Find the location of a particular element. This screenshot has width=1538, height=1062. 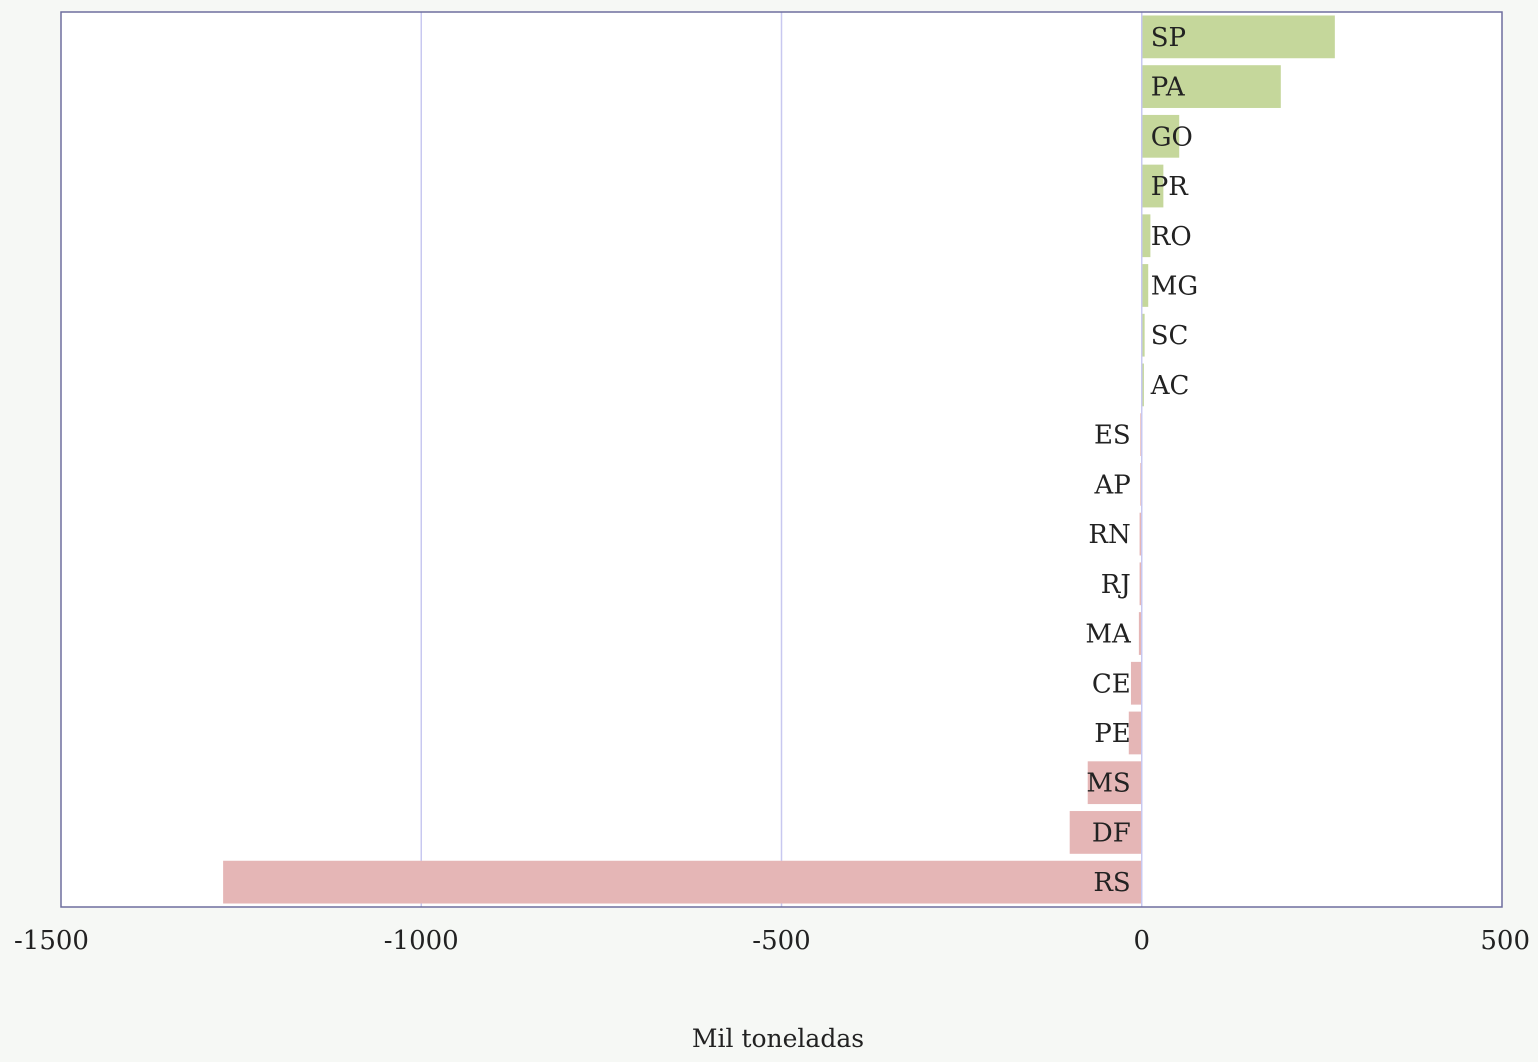

bar-label-pa: PA is located at coordinates (1168, 88).